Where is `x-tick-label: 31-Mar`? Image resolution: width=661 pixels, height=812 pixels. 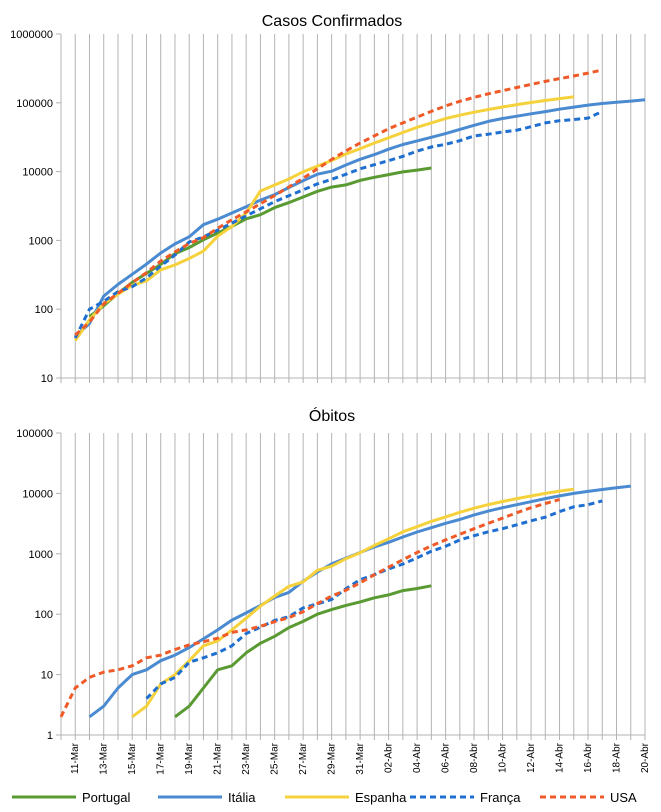
x-tick-label: 31-Mar is located at coordinates (360, 758).